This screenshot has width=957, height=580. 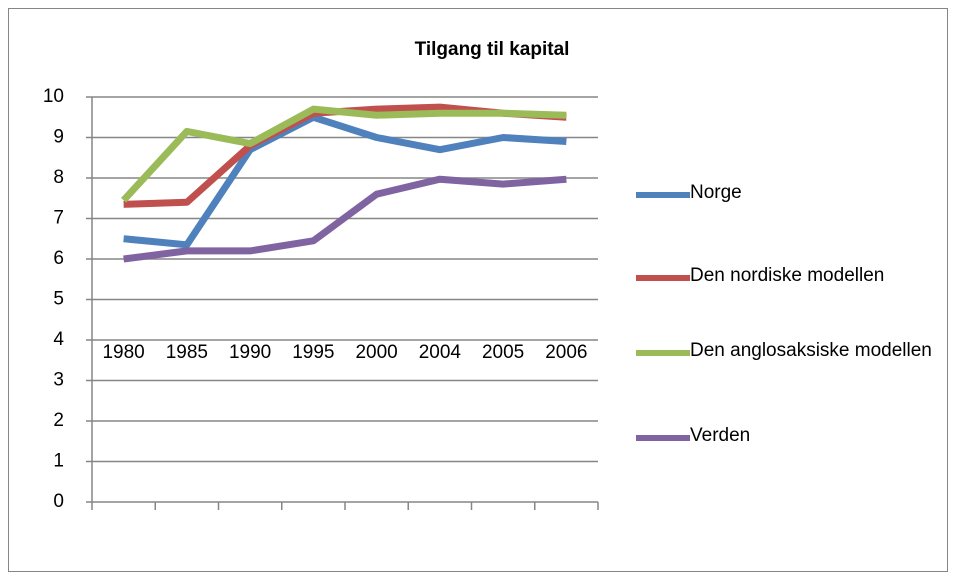 I want to click on y-tick-label: 5, so click(x=58, y=299).